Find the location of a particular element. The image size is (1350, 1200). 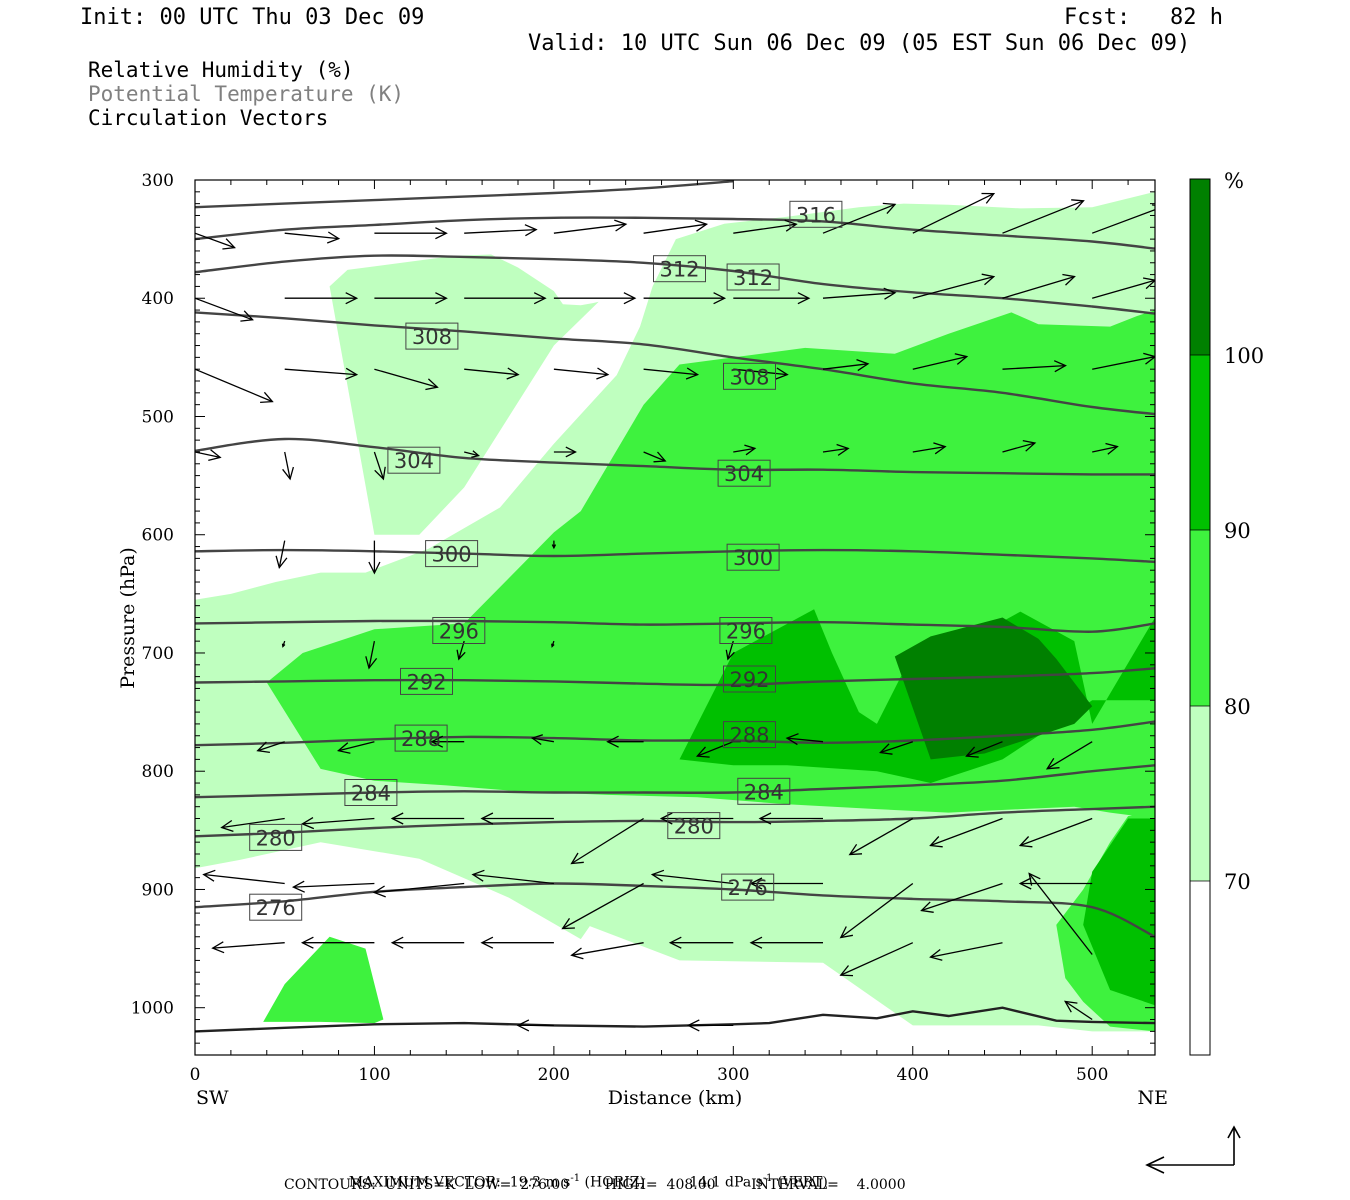

contour-label: 288 is located at coordinates (749, 735).